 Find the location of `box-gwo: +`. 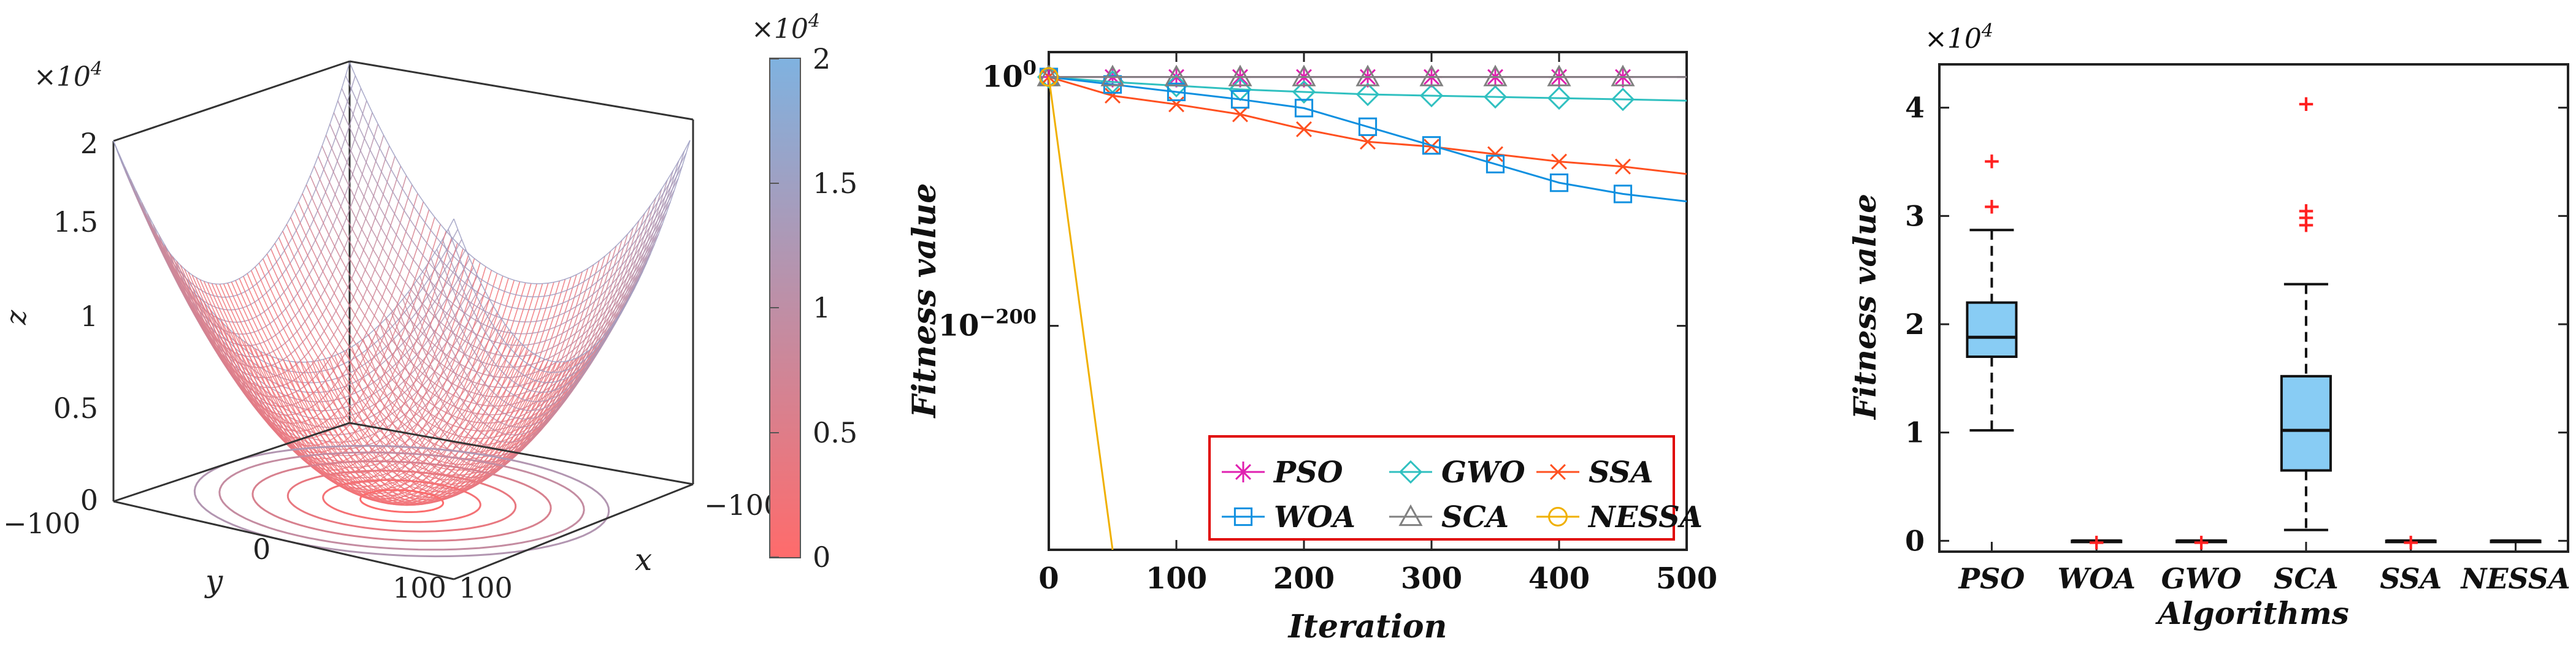

box-gwo: + is located at coordinates (2201, 542).